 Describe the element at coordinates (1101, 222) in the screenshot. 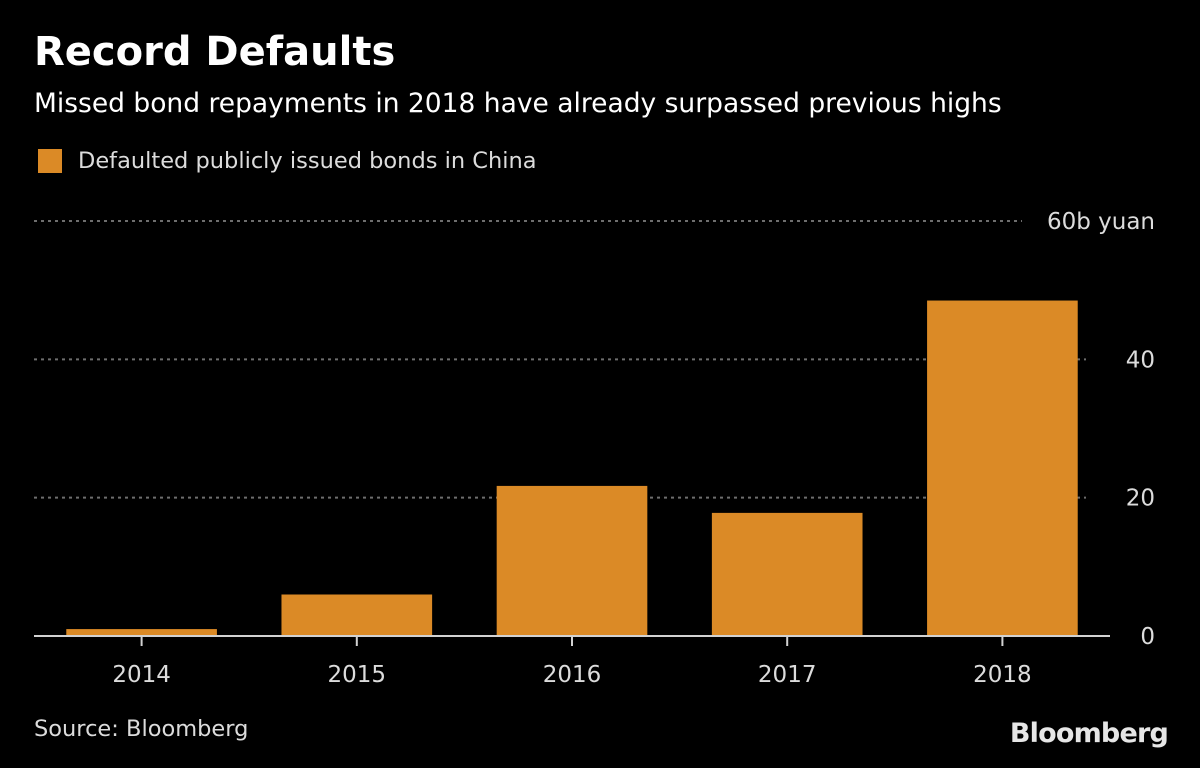

I see `y-tick-label-60: 60b yuan` at that location.